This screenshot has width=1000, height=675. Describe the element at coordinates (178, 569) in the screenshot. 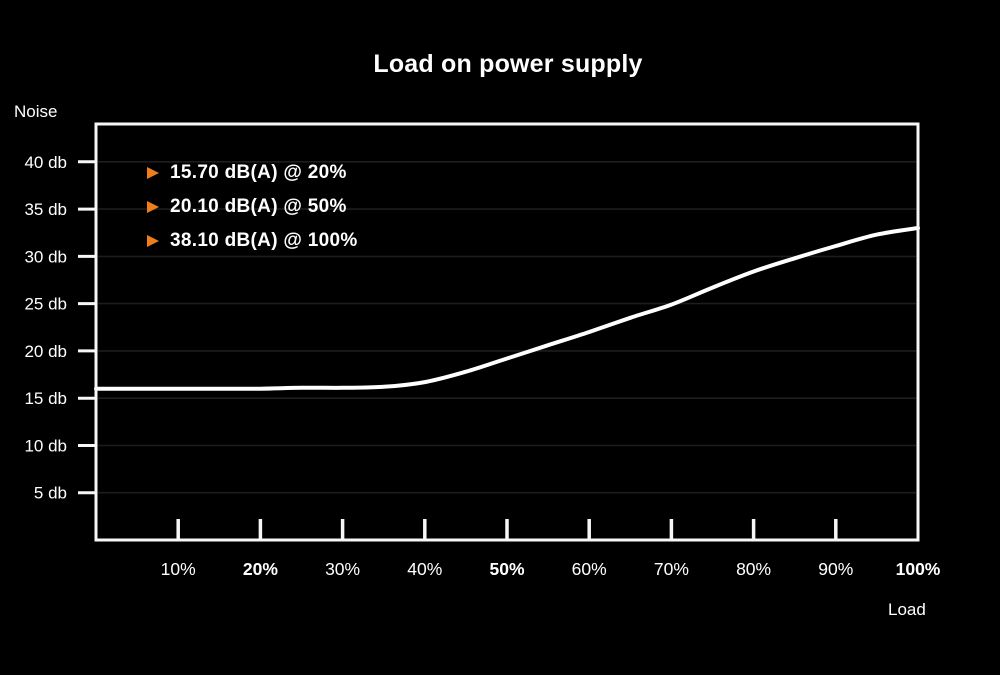

I see `x-tick-label: 10%` at that location.